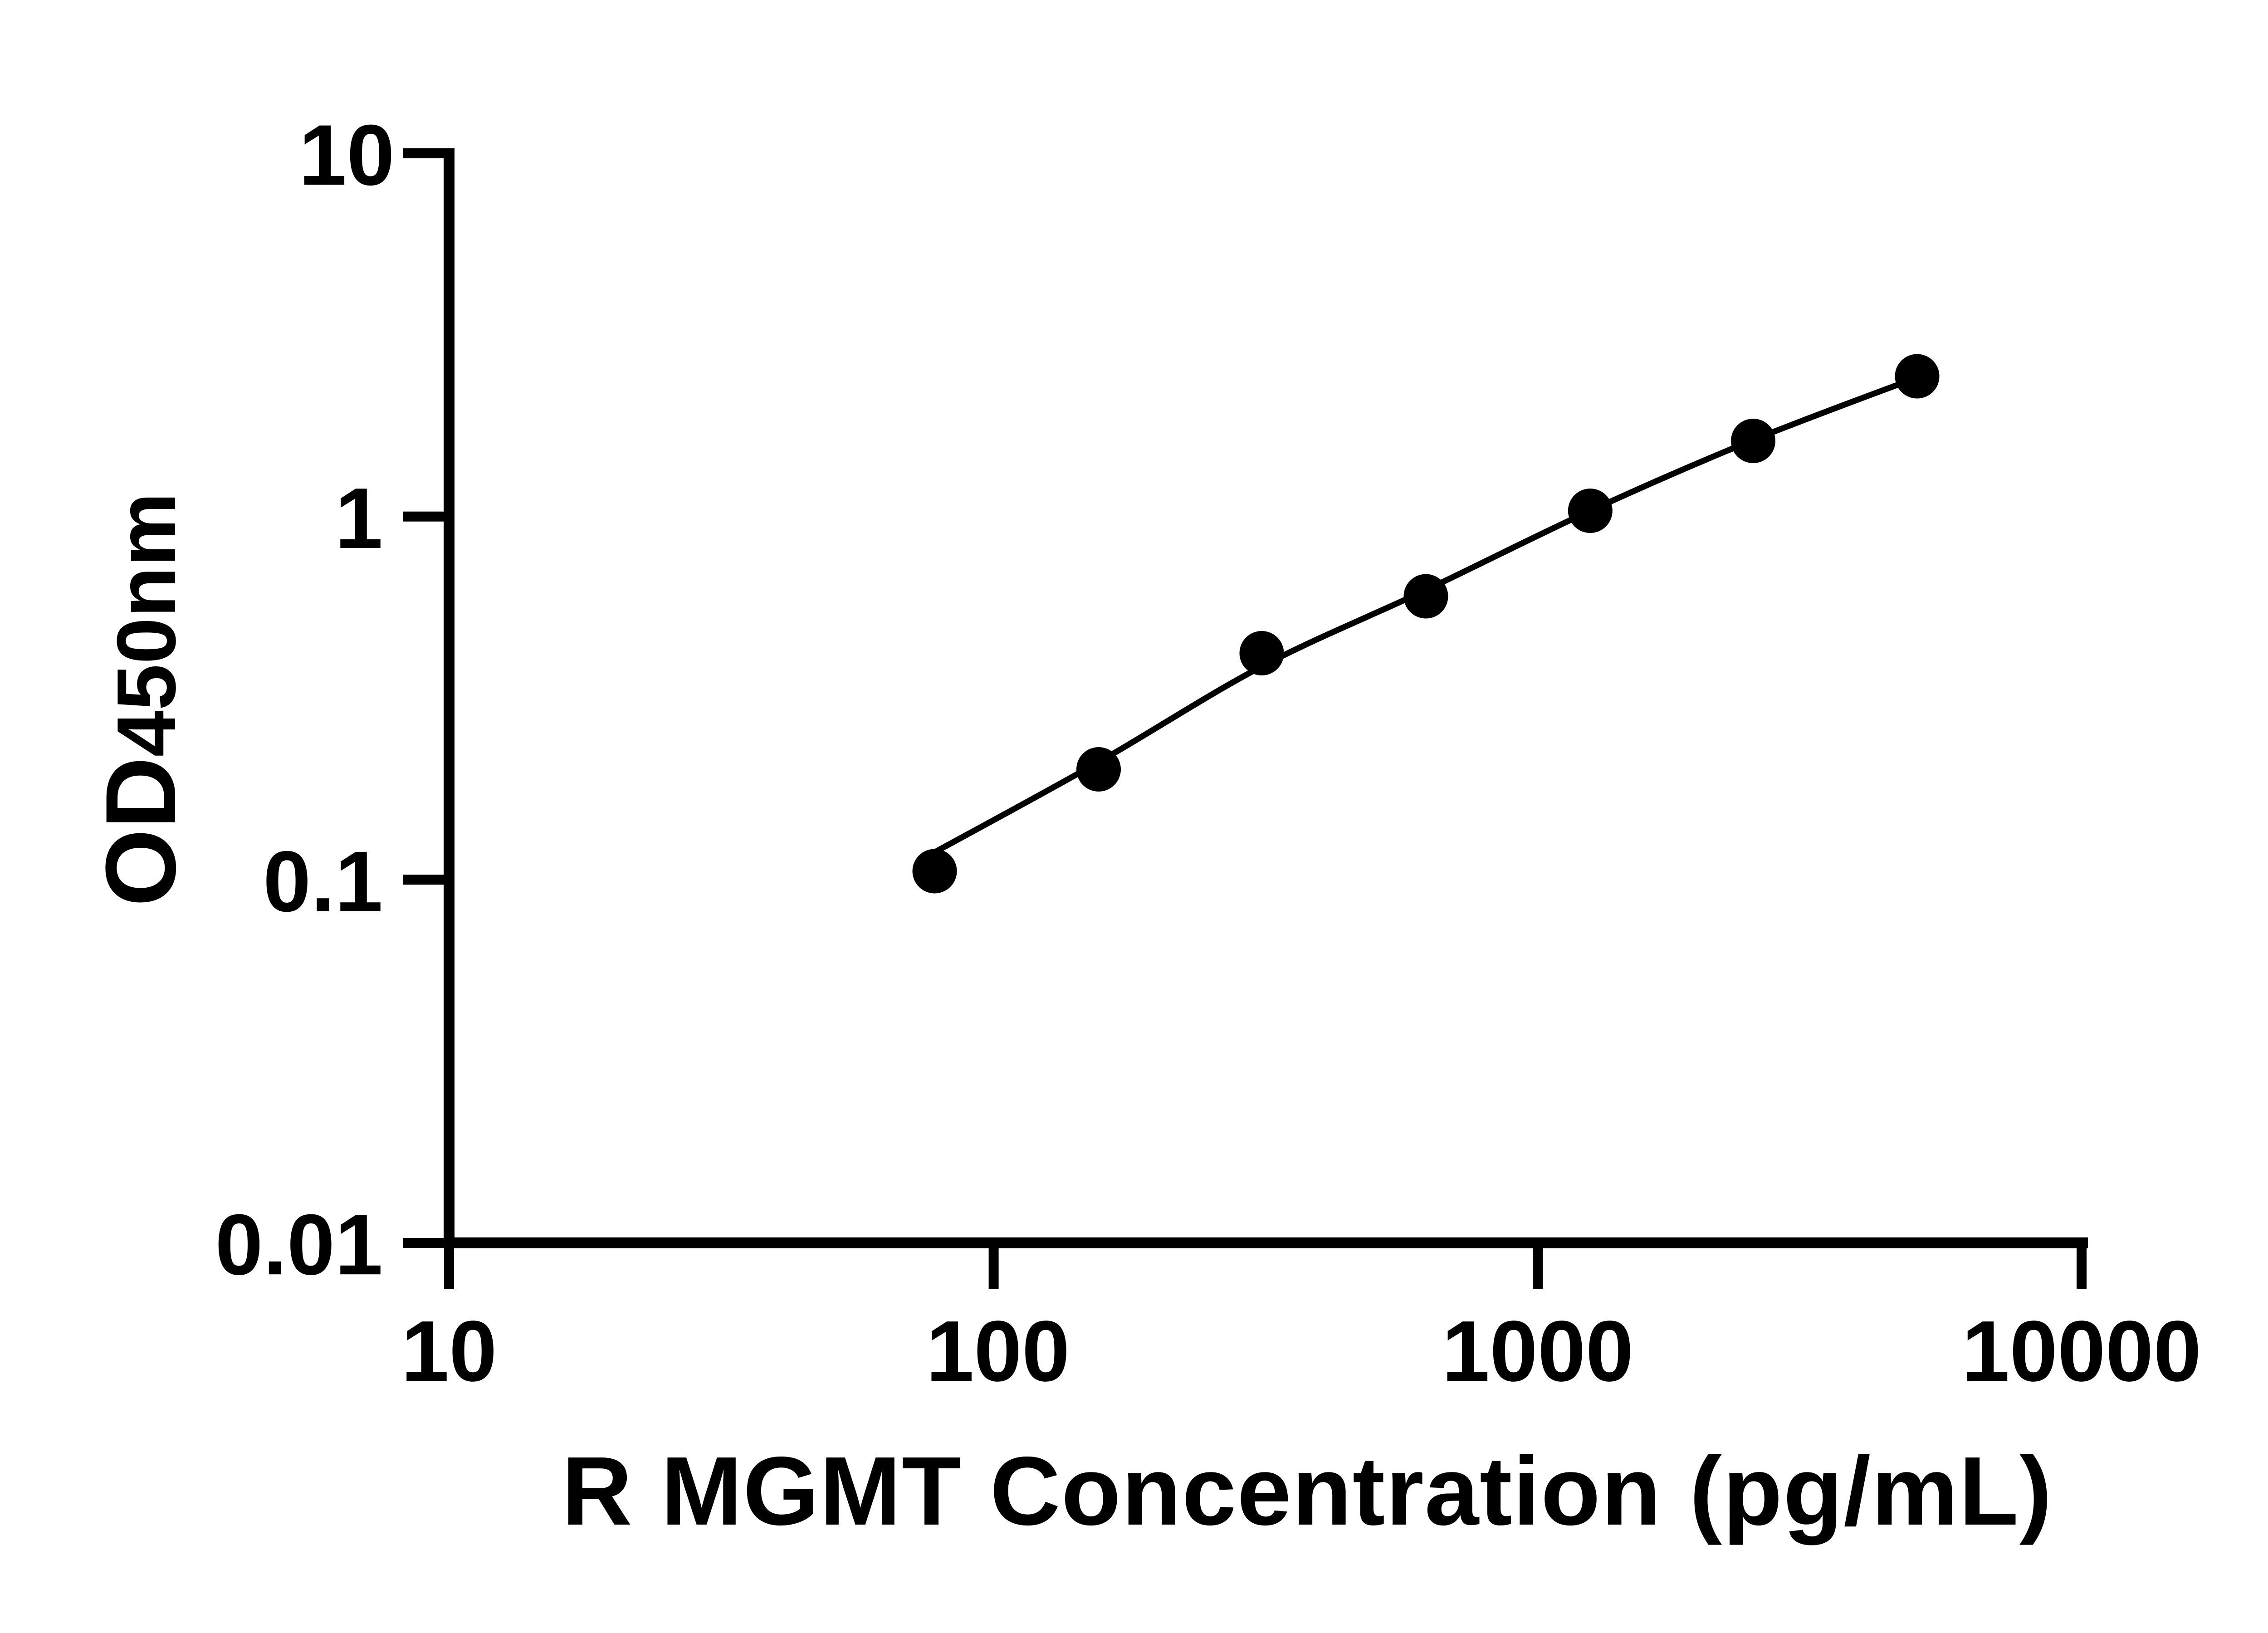  What do you see at coordinates (1538, 1351) in the screenshot?
I see `svg-text: 1000` at bounding box center [1538, 1351].